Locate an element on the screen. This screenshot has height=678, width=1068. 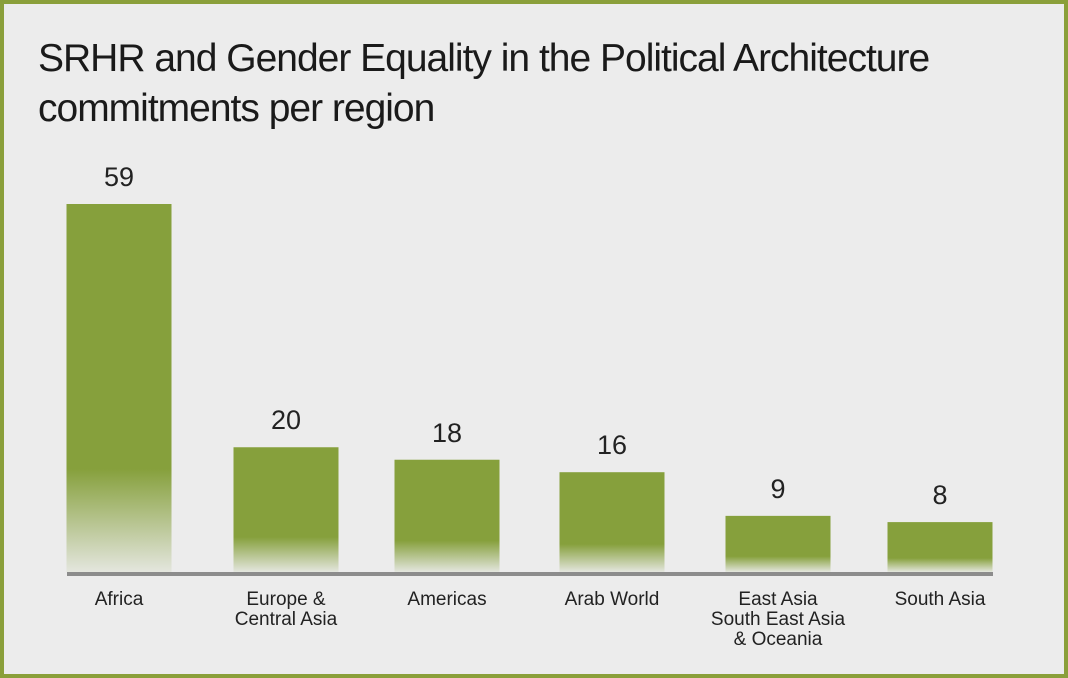
x-tick-label: Africa is located at coordinates (119, 599).